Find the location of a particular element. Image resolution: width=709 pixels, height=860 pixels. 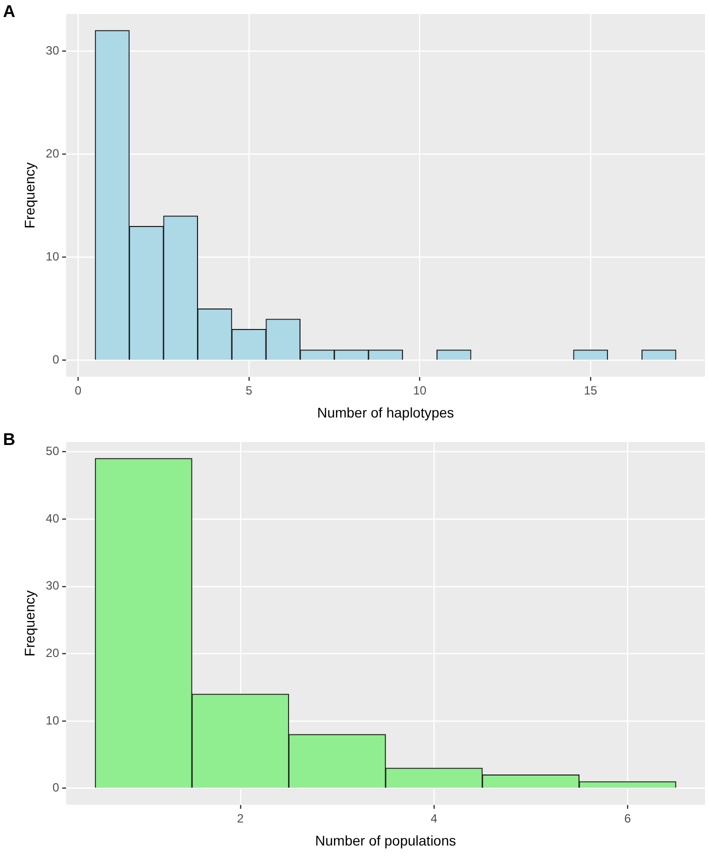

x-axis-title: Number of haplotypes is located at coordinates (385, 412).